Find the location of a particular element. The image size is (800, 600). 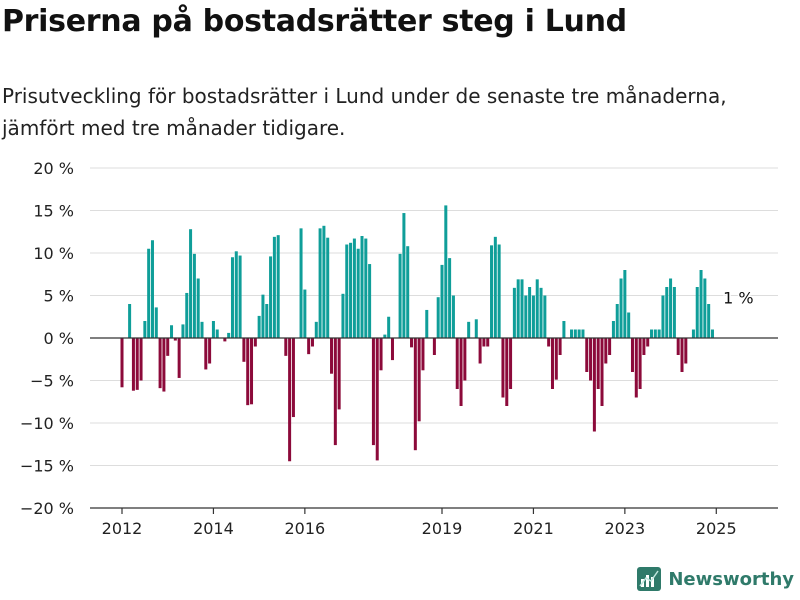

x-tick-label: 2012 is located at coordinates (122, 528).